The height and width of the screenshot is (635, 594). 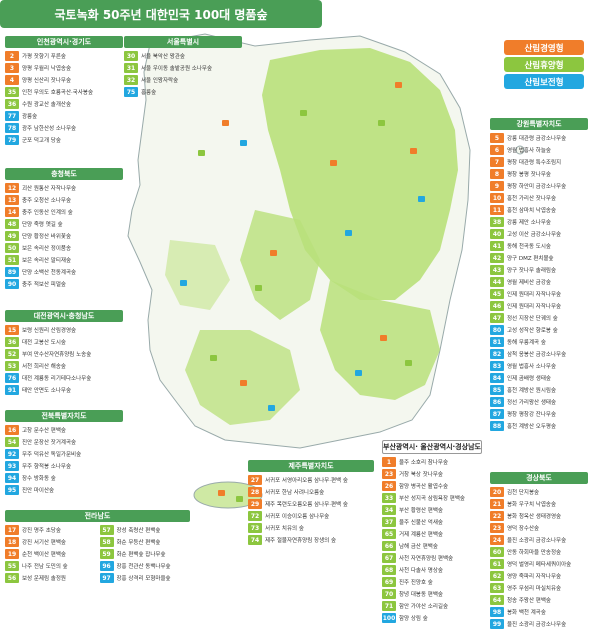 What do you see at coordinates (532, 331) in the screenshot?
I see `forest-name: 고성 성작산 향로봉 숲` at bounding box center [532, 331].